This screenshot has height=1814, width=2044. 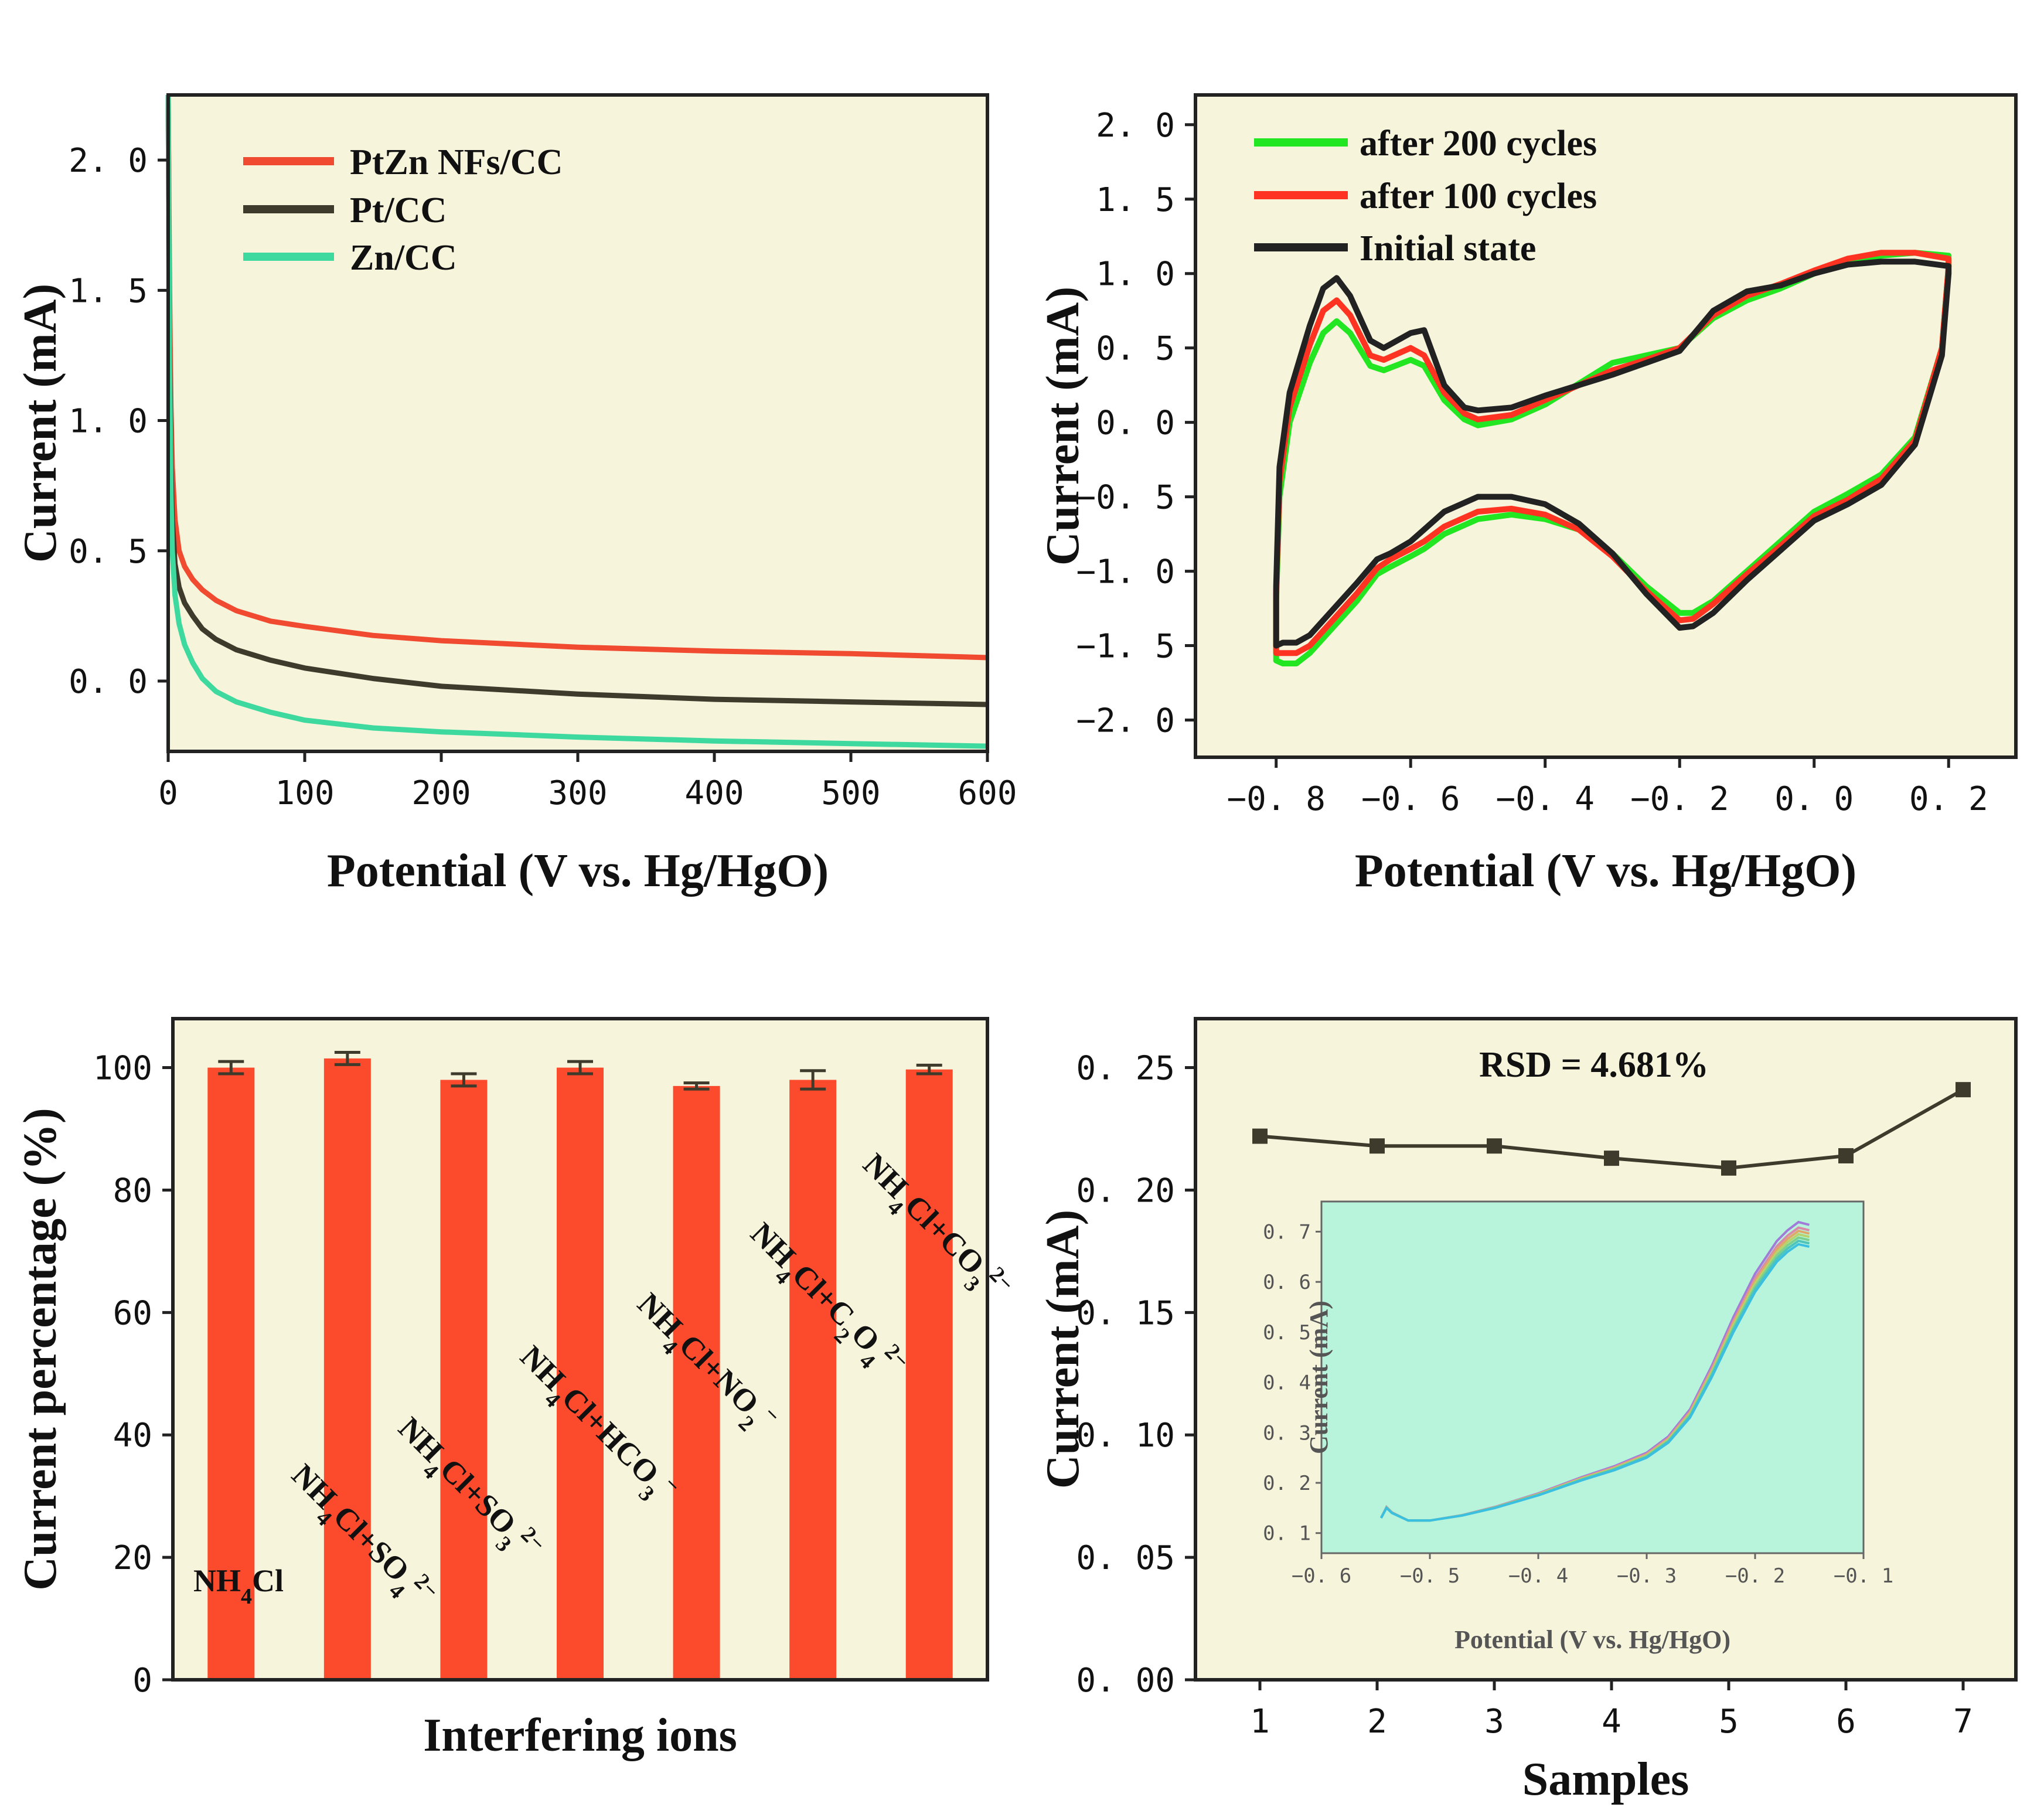 What do you see at coordinates (1846, 1722) in the screenshot?
I see `panel-d-x-tick-label: 6` at bounding box center [1846, 1722].